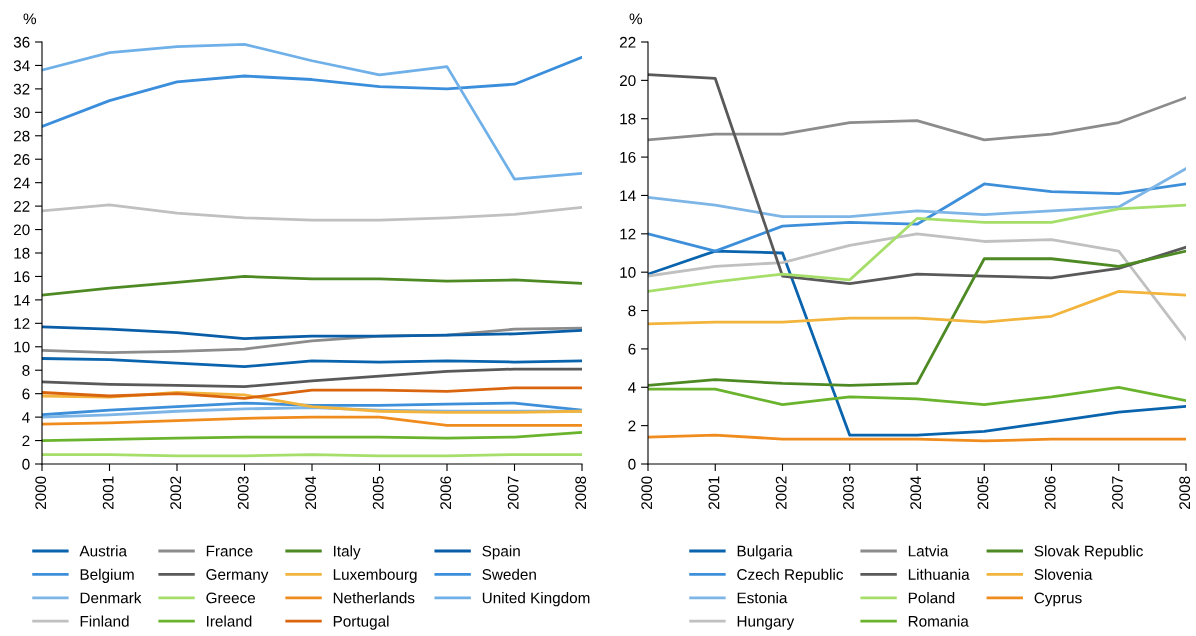  I want to click on y-tick-label: 32, so click(21, 89).